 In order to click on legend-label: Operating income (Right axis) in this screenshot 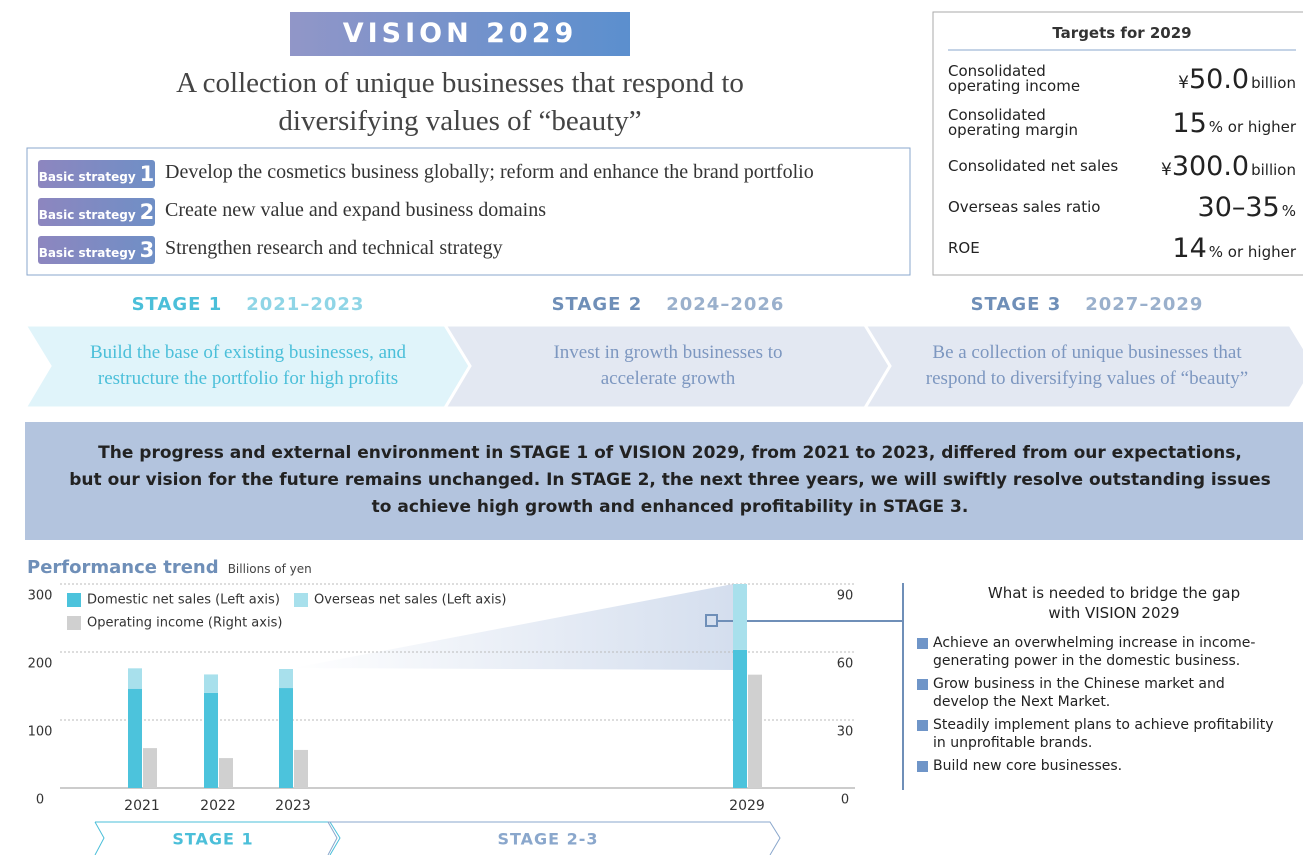, I will do `click(184, 623)`.